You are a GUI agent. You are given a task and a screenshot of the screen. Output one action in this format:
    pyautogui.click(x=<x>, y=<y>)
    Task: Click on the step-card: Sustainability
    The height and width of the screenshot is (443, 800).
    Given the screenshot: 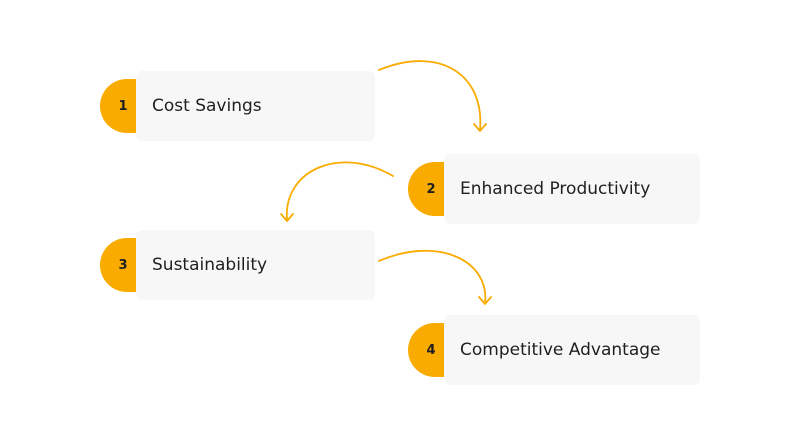 What is the action you would take?
    pyautogui.click(x=255, y=265)
    